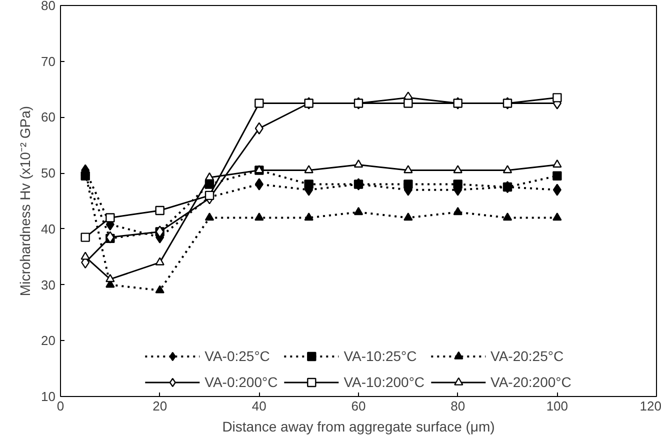 The image size is (661, 437). Describe the element at coordinates (527, 356) in the screenshot. I see `legend-label: VA-20:25°C` at that location.